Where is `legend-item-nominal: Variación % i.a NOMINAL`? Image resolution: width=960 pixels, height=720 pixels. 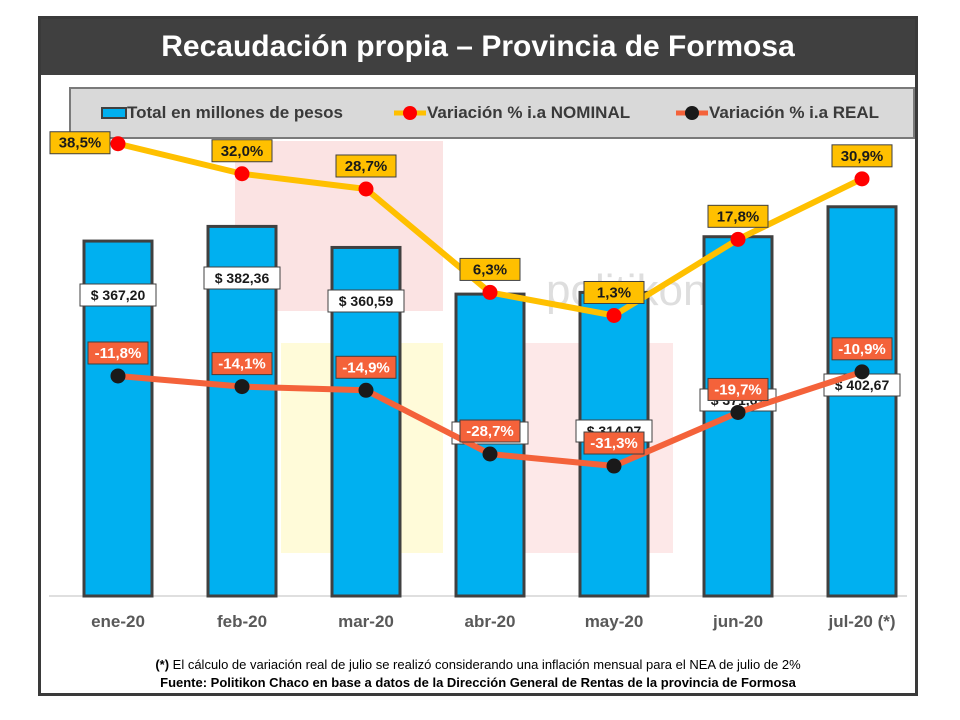 legend-item-nominal: Variación % i.a NOMINAL is located at coordinates (511, 113).